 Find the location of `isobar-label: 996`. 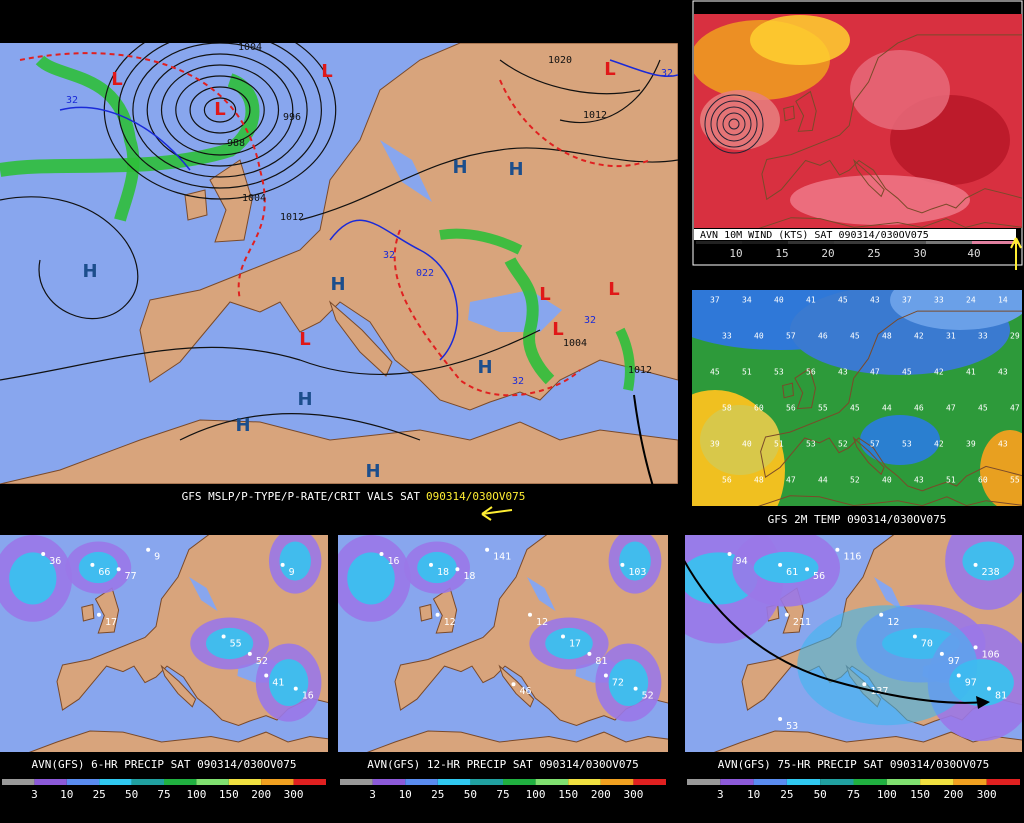

isobar-label: 996 is located at coordinates (292, 117).